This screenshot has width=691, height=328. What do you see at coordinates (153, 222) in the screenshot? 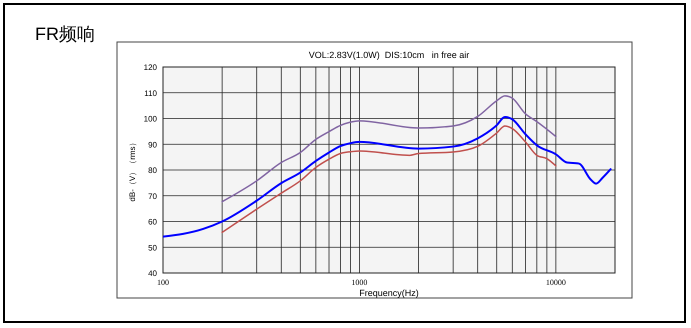
I see `y-tick-label: 60` at bounding box center [153, 222].